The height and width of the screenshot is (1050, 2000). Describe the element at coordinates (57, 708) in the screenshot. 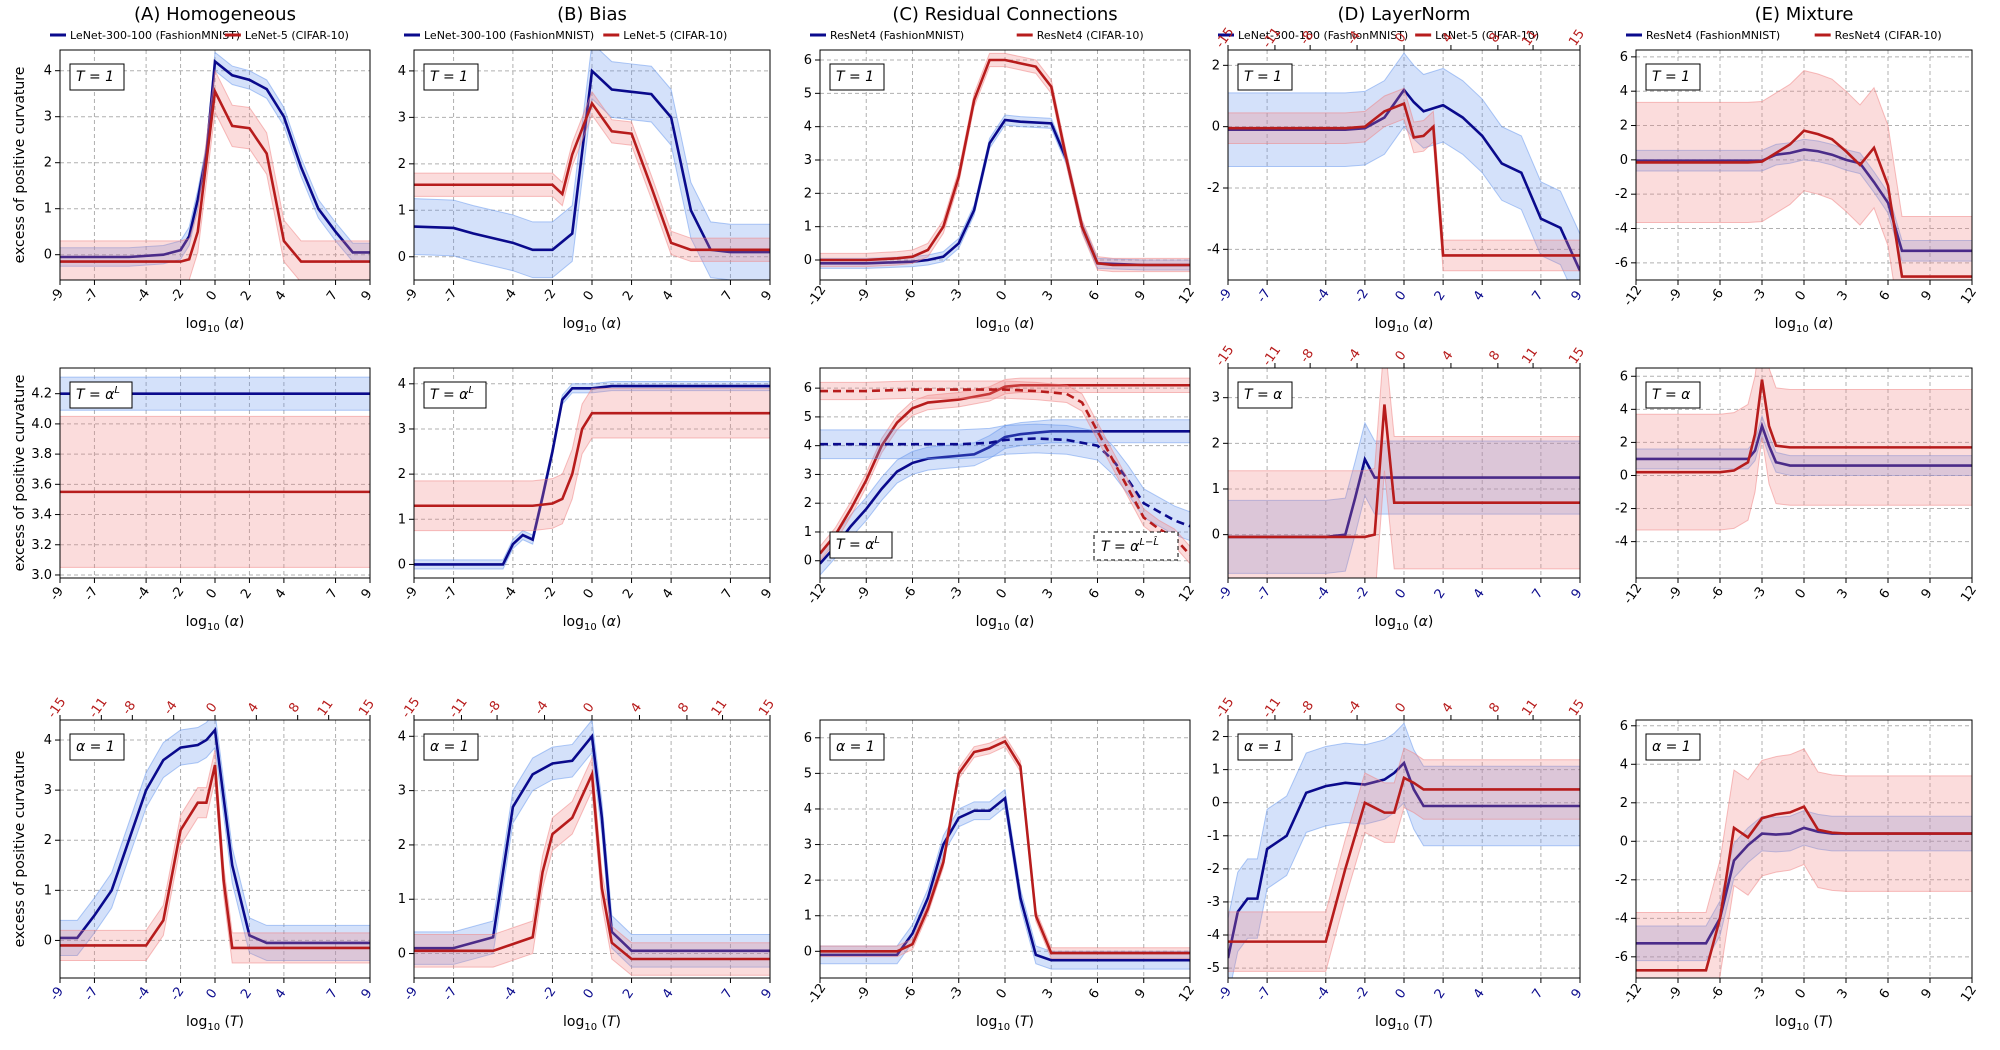

I see `top-x-tick-label: -15` at that location.